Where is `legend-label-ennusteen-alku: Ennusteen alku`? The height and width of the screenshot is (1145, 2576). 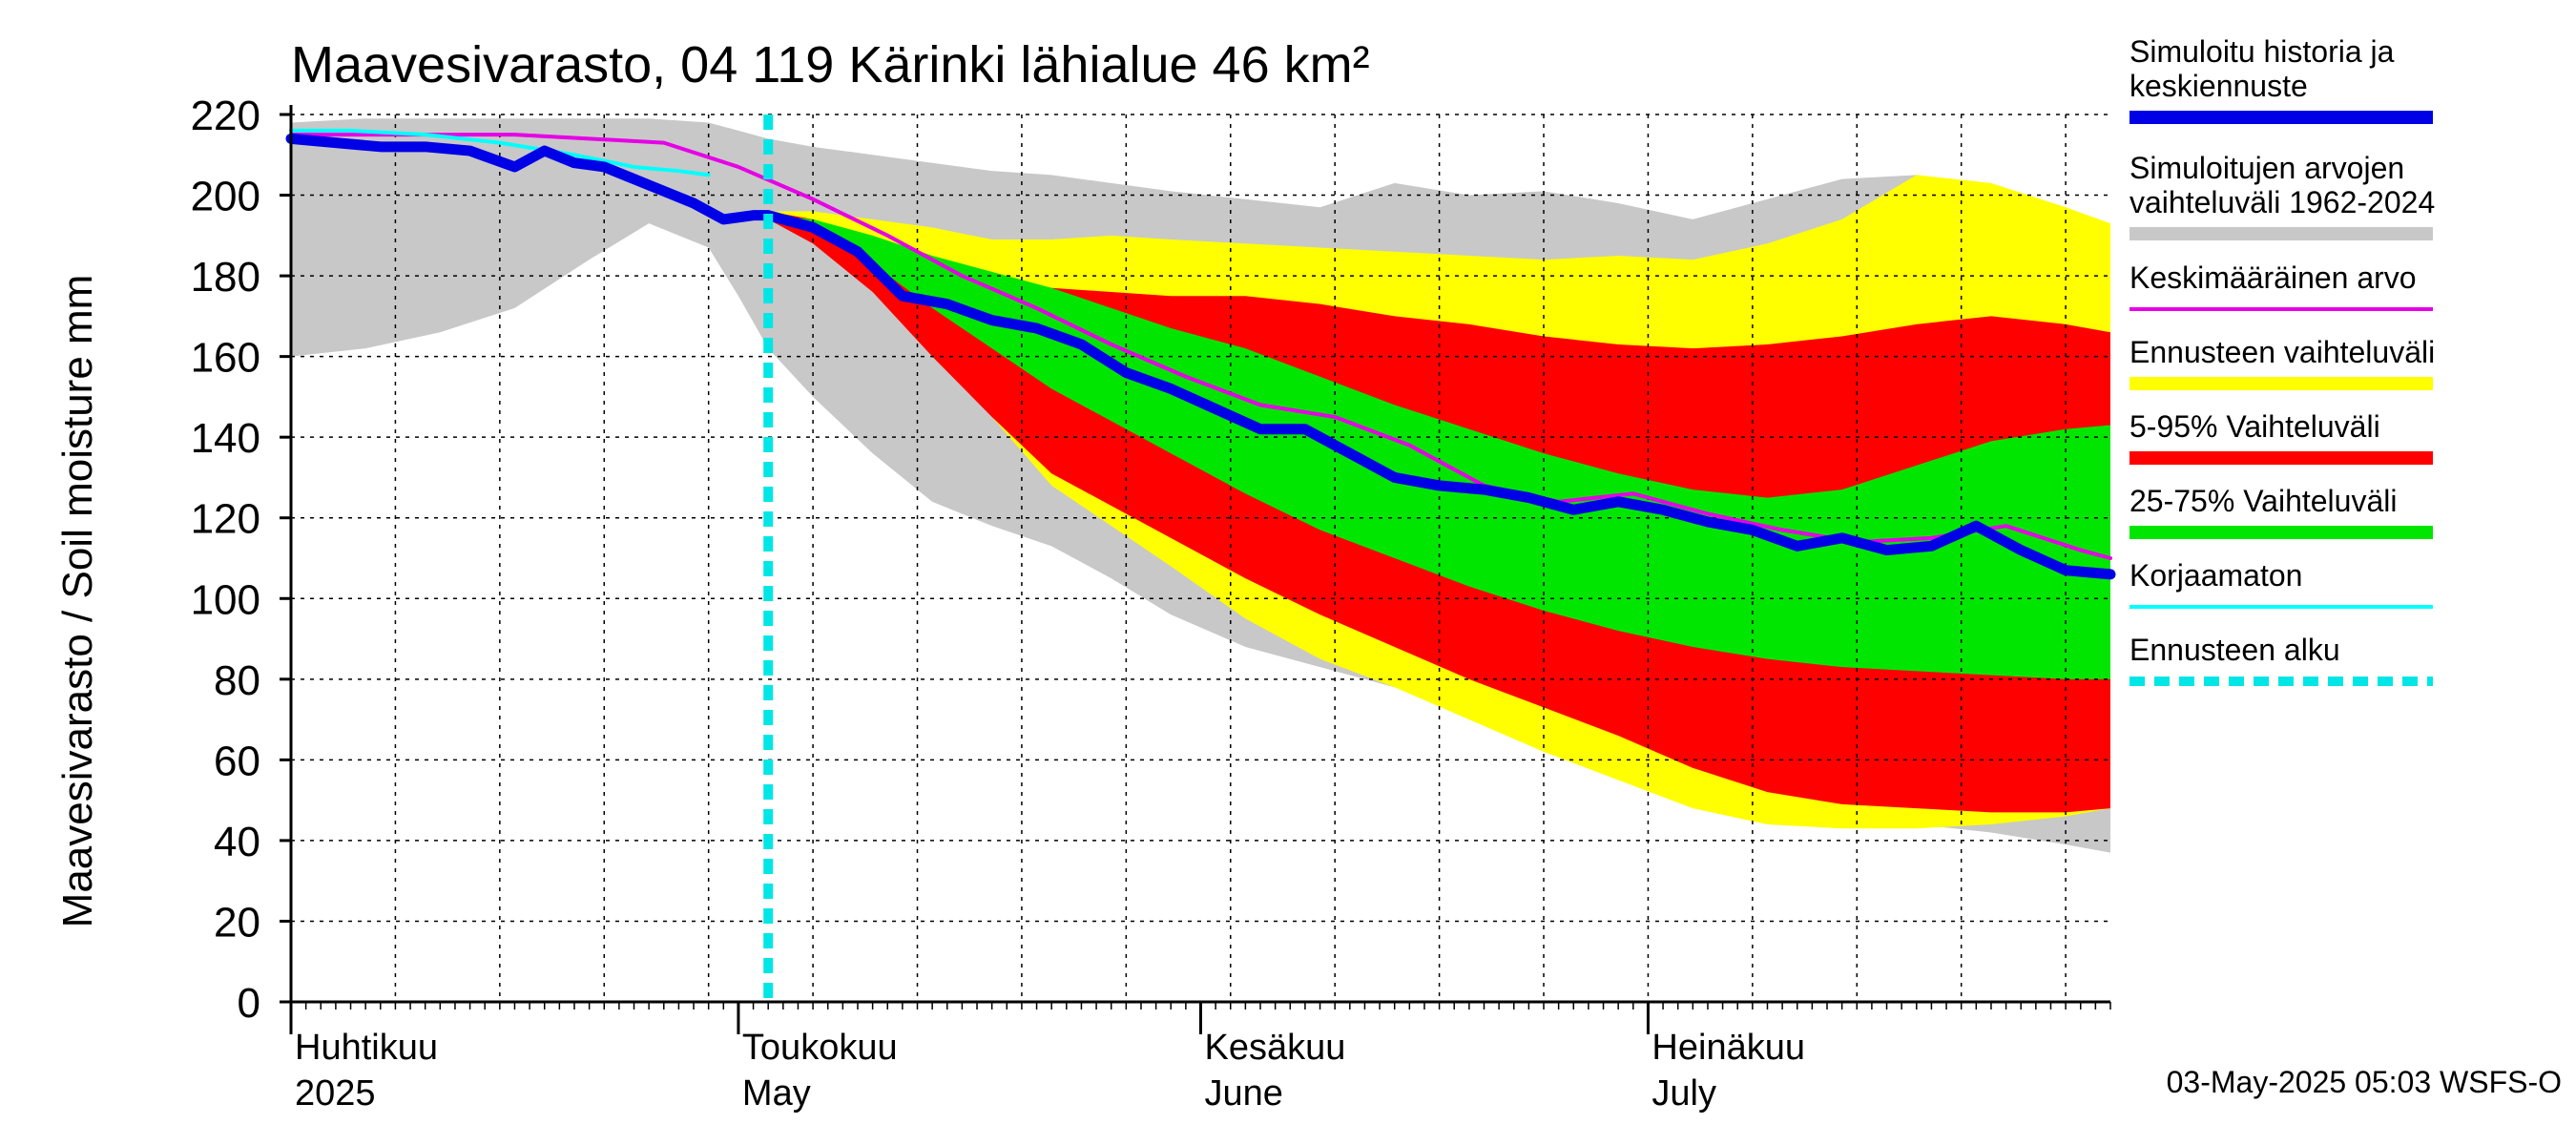 legend-label-ennusteen-alku: Ennusteen alku is located at coordinates (2234, 650).